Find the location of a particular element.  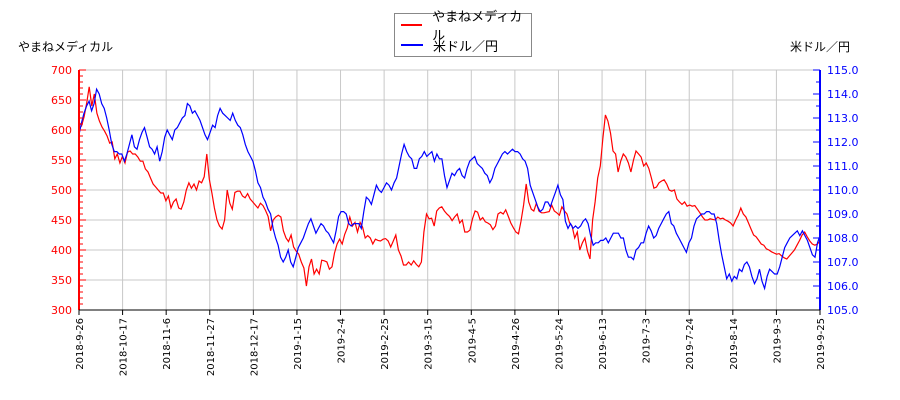

legend-label: 米ドル／円 is located at coordinates (466, 47).